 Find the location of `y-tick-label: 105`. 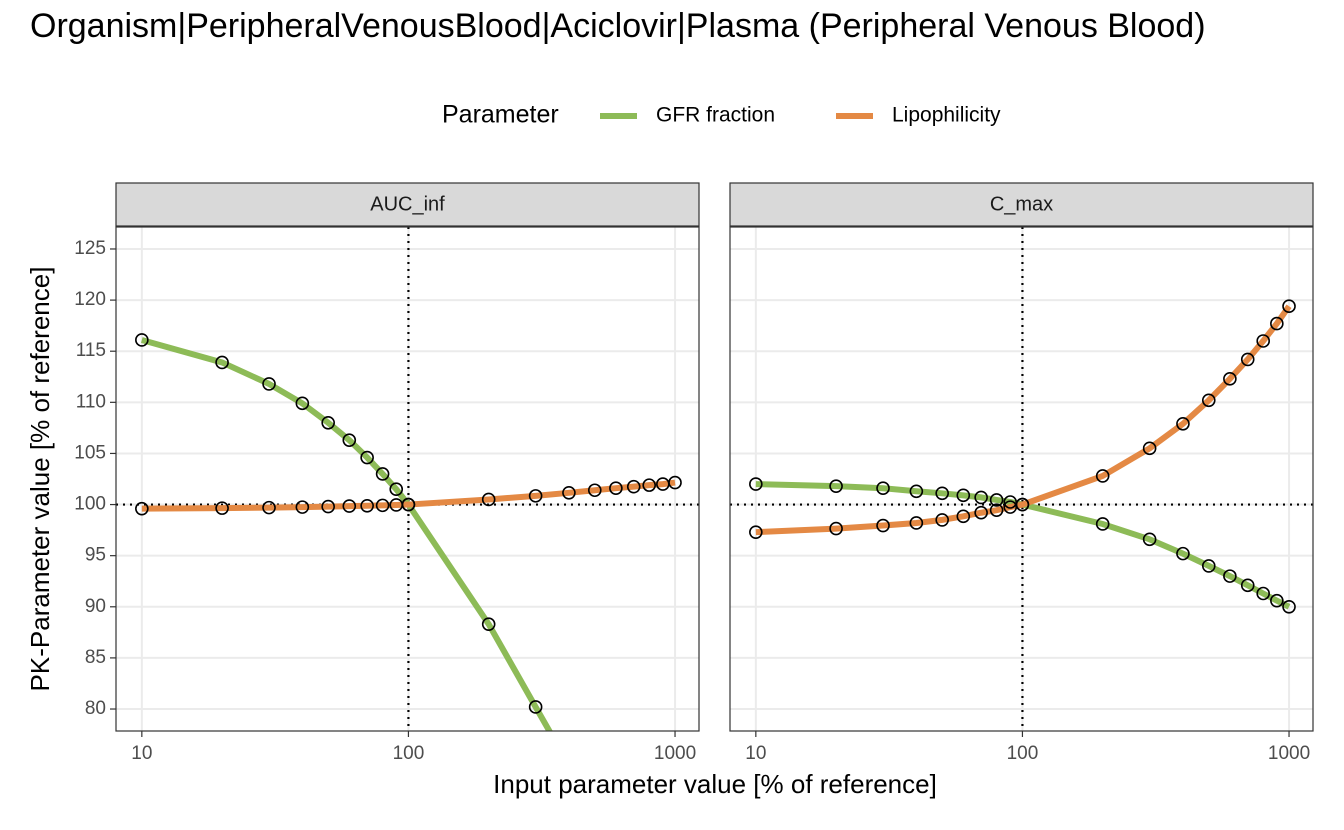

y-tick-label: 105 is located at coordinates (90, 452).